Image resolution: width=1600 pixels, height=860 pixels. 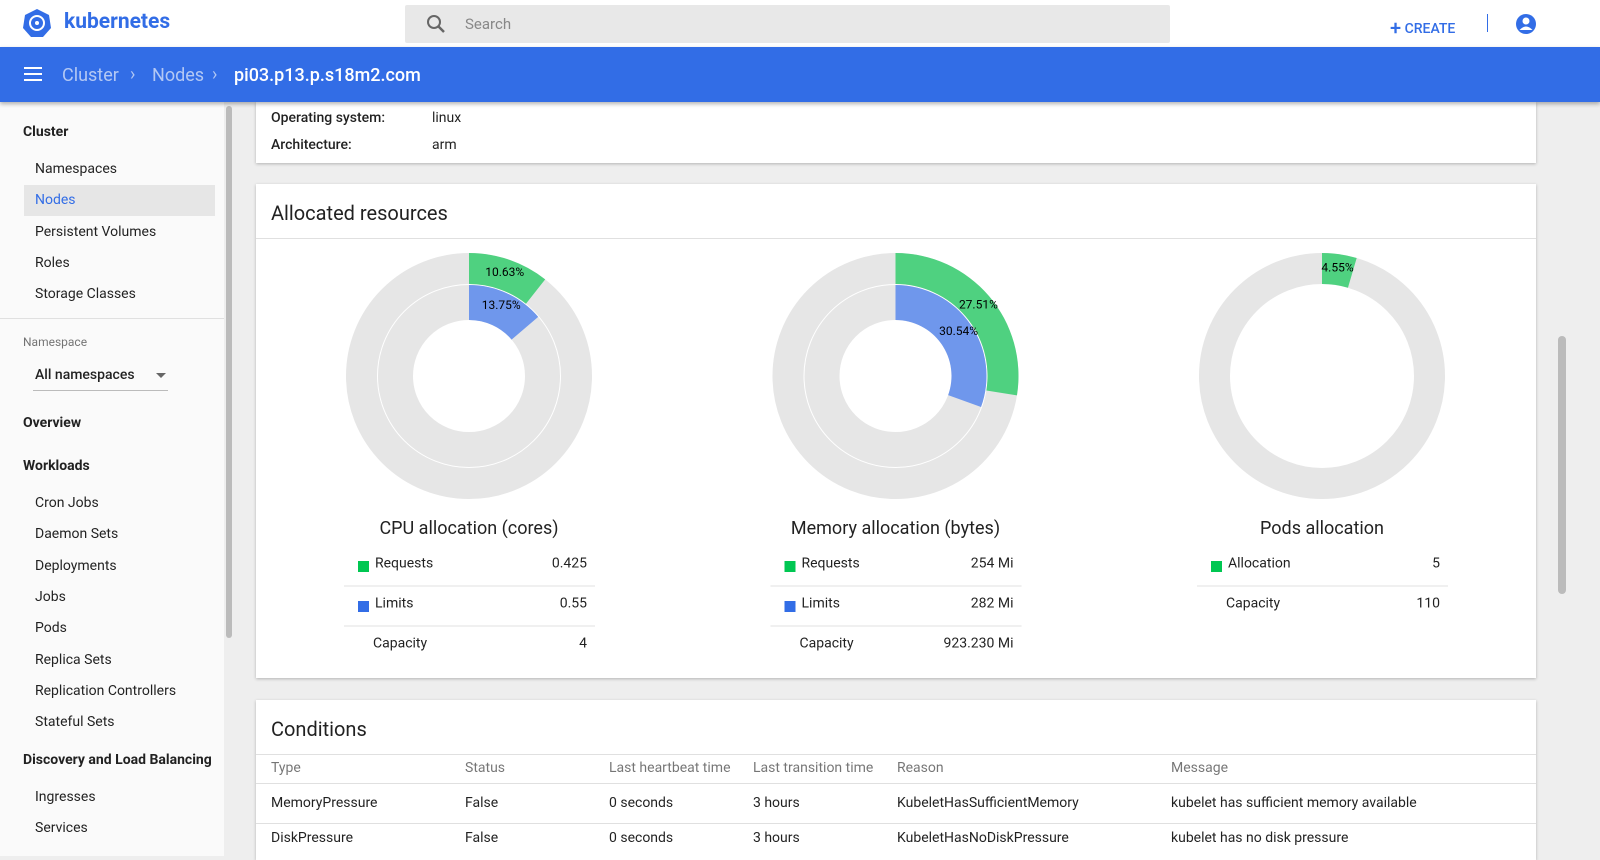 What do you see at coordinates (670, 768) in the screenshot?
I see `column-header: Last heartbeat time` at bounding box center [670, 768].